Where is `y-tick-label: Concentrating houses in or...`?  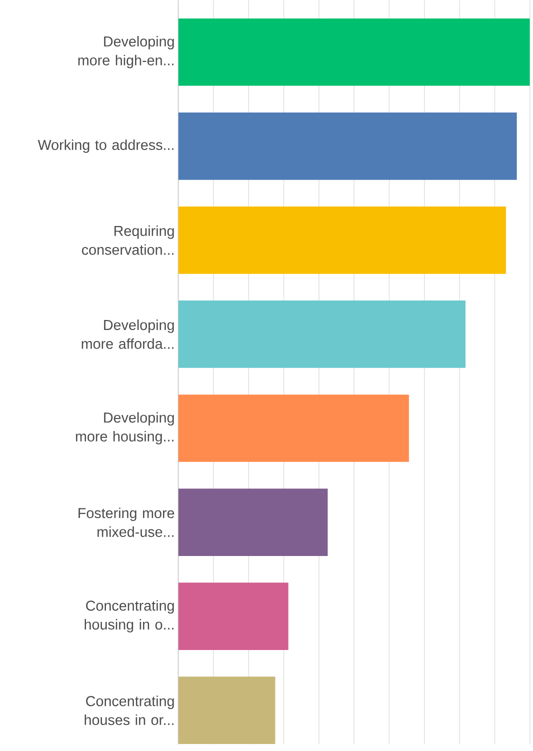 y-tick-label: Concentrating houses in or... is located at coordinates (129, 711).